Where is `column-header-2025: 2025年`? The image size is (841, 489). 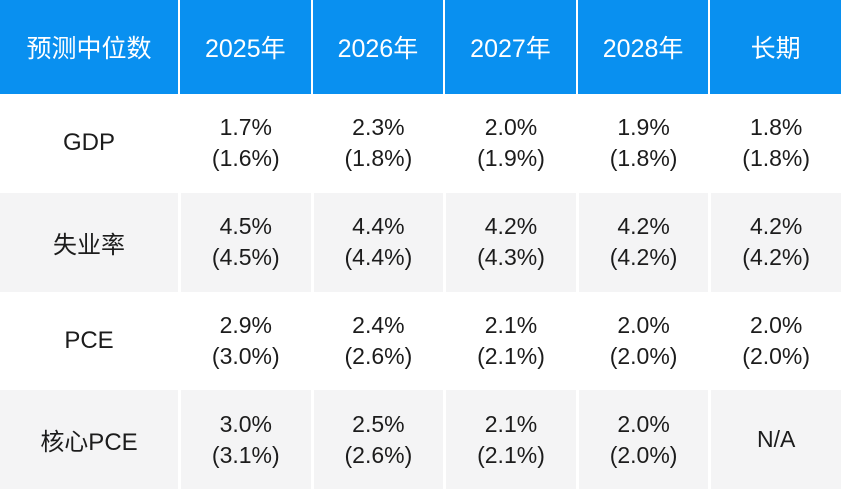 column-header-2025: 2025年 is located at coordinates (246, 47).